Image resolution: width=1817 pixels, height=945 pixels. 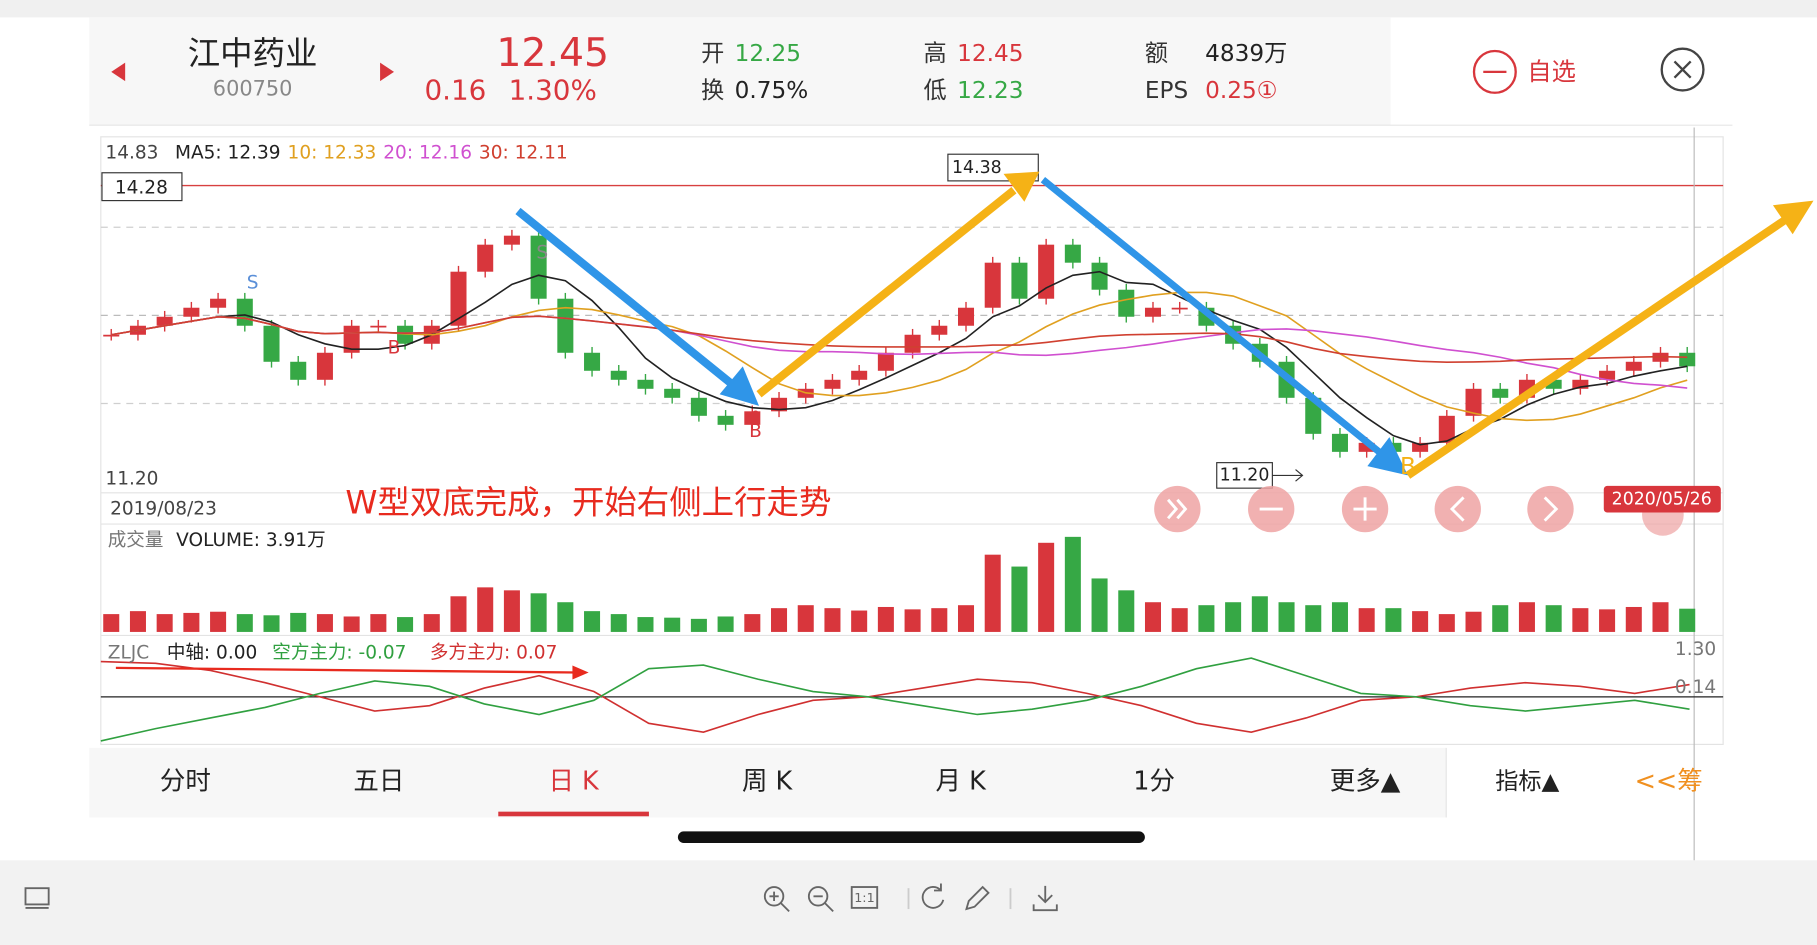 What do you see at coordinates (1527, 781) in the screenshot?
I see `indicator-tab: 指标▲` at bounding box center [1527, 781].